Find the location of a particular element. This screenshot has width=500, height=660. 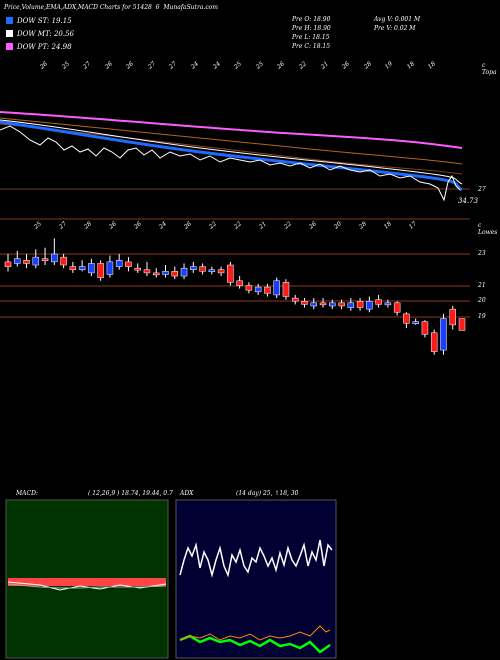

candle-panel-right-label: c Lowes is located at coordinates (488, 229).